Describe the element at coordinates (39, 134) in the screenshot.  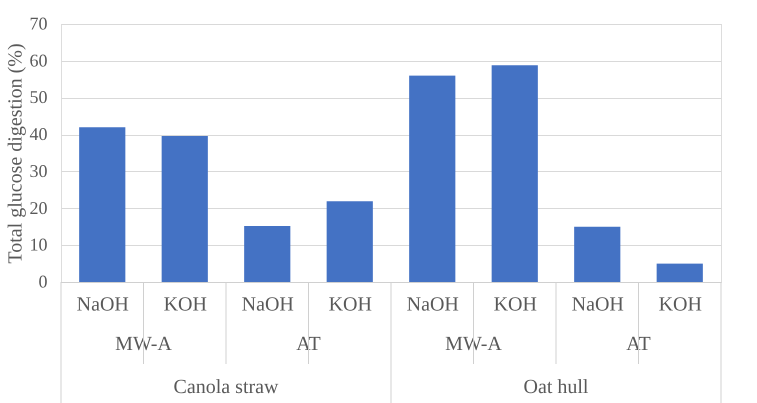
I see `y-tick-label: 40` at that location.